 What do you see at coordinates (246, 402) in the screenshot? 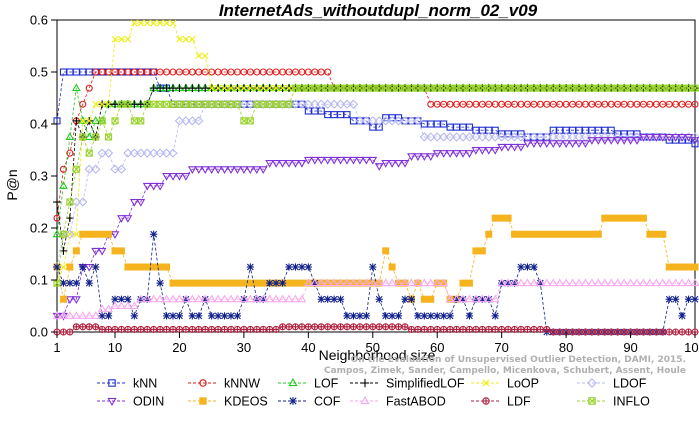
I see `legend-label-kdeos: KDEOS` at bounding box center [246, 402].